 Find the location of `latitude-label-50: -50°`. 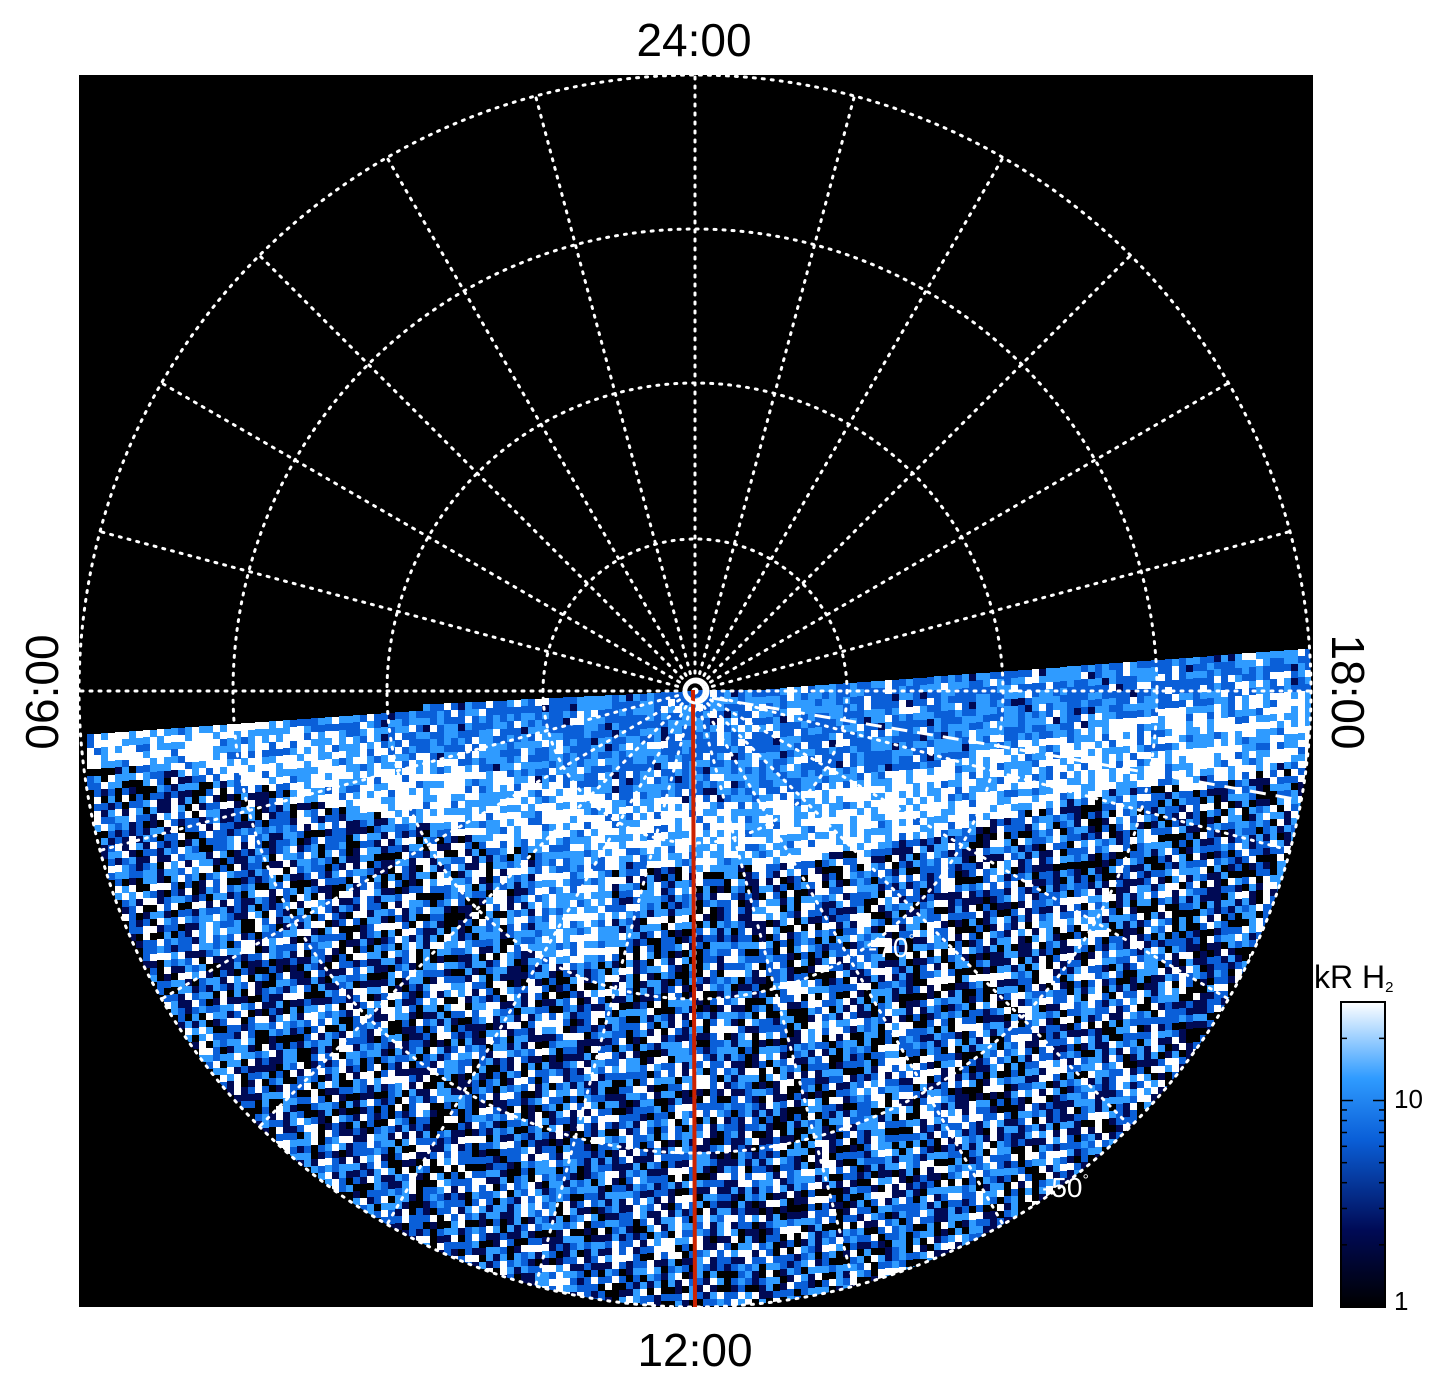

latitude-label-50: -50° is located at coordinates (1065, 1187).